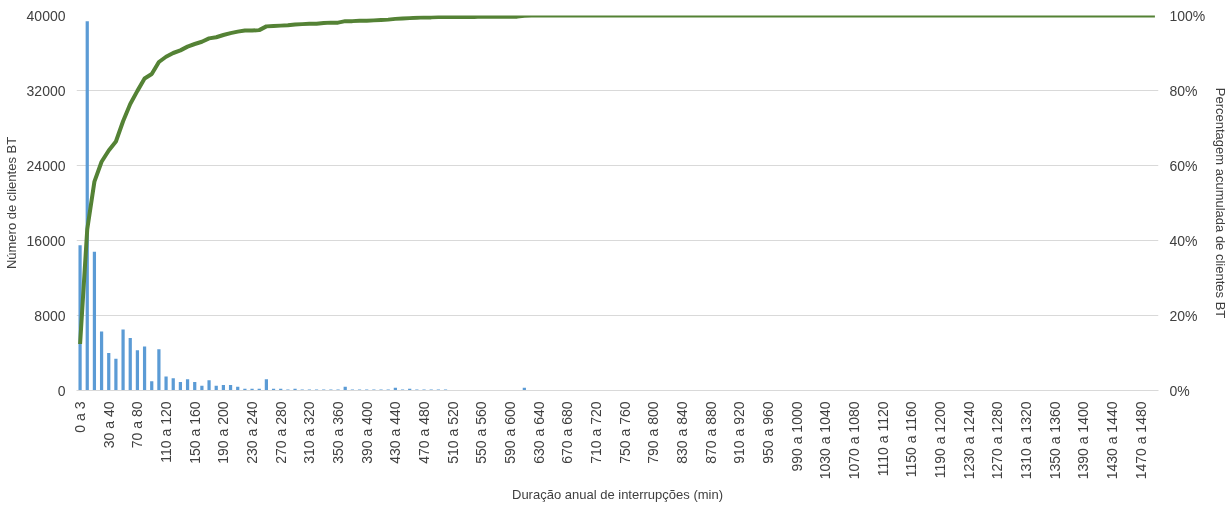  What do you see at coordinates (596, 432) in the screenshot?
I see `x-tick-label: 710 a 720` at bounding box center [596, 432].